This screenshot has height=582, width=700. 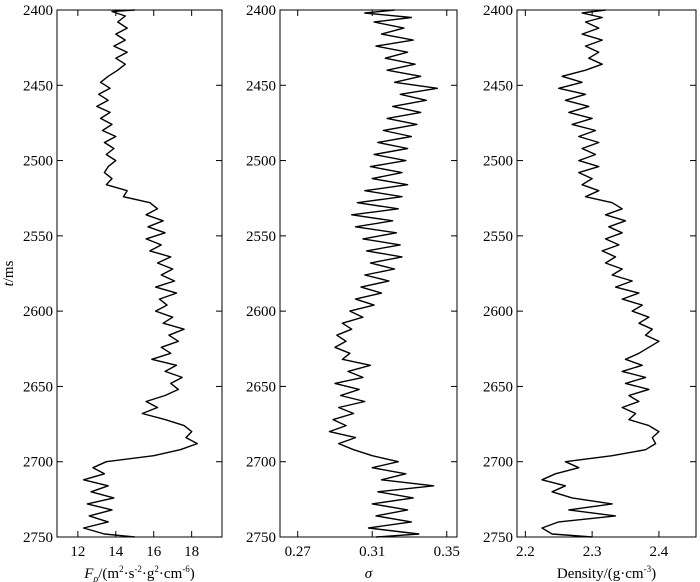 What do you see at coordinates (154, 552) in the screenshot?
I see `x-tick-label: 16` at bounding box center [154, 552].